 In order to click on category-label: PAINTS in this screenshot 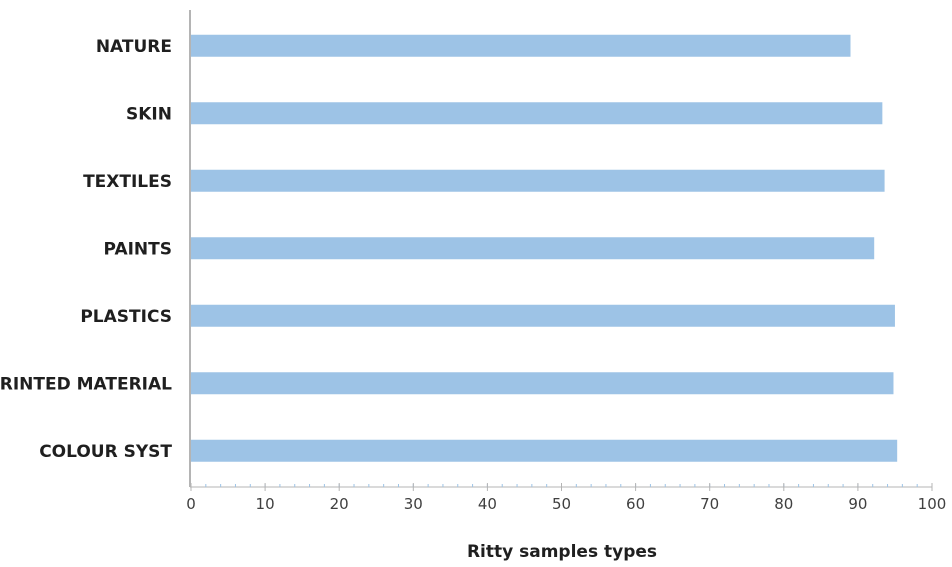, I will do `click(138, 249)`.